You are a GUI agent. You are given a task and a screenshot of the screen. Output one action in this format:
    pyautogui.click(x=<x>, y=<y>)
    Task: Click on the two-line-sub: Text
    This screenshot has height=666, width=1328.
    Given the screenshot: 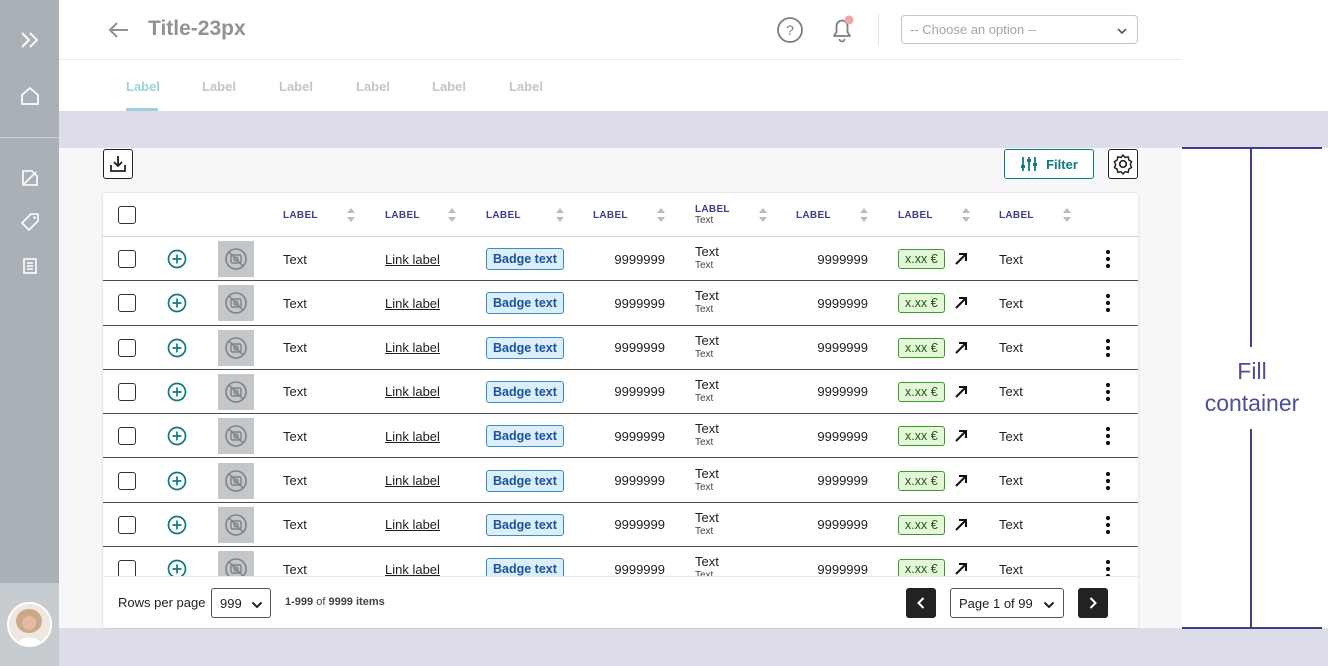 What is the action you would take?
    pyautogui.click(x=704, y=398)
    